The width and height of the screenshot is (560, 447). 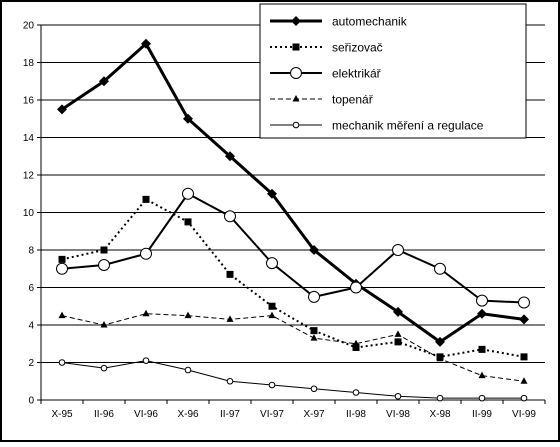 What do you see at coordinates (408, 126) in the screenshot?
I see `legend-label: mechanik měření a regulace` at bounding box center [408, 126].